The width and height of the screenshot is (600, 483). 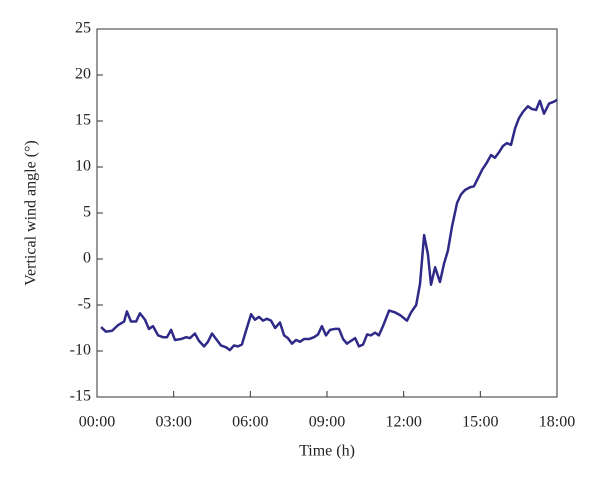 What do you see at coordinates (83, 166) in the screenshot?
I see `y-tick-label: 10` at bounding box center [83, 166].